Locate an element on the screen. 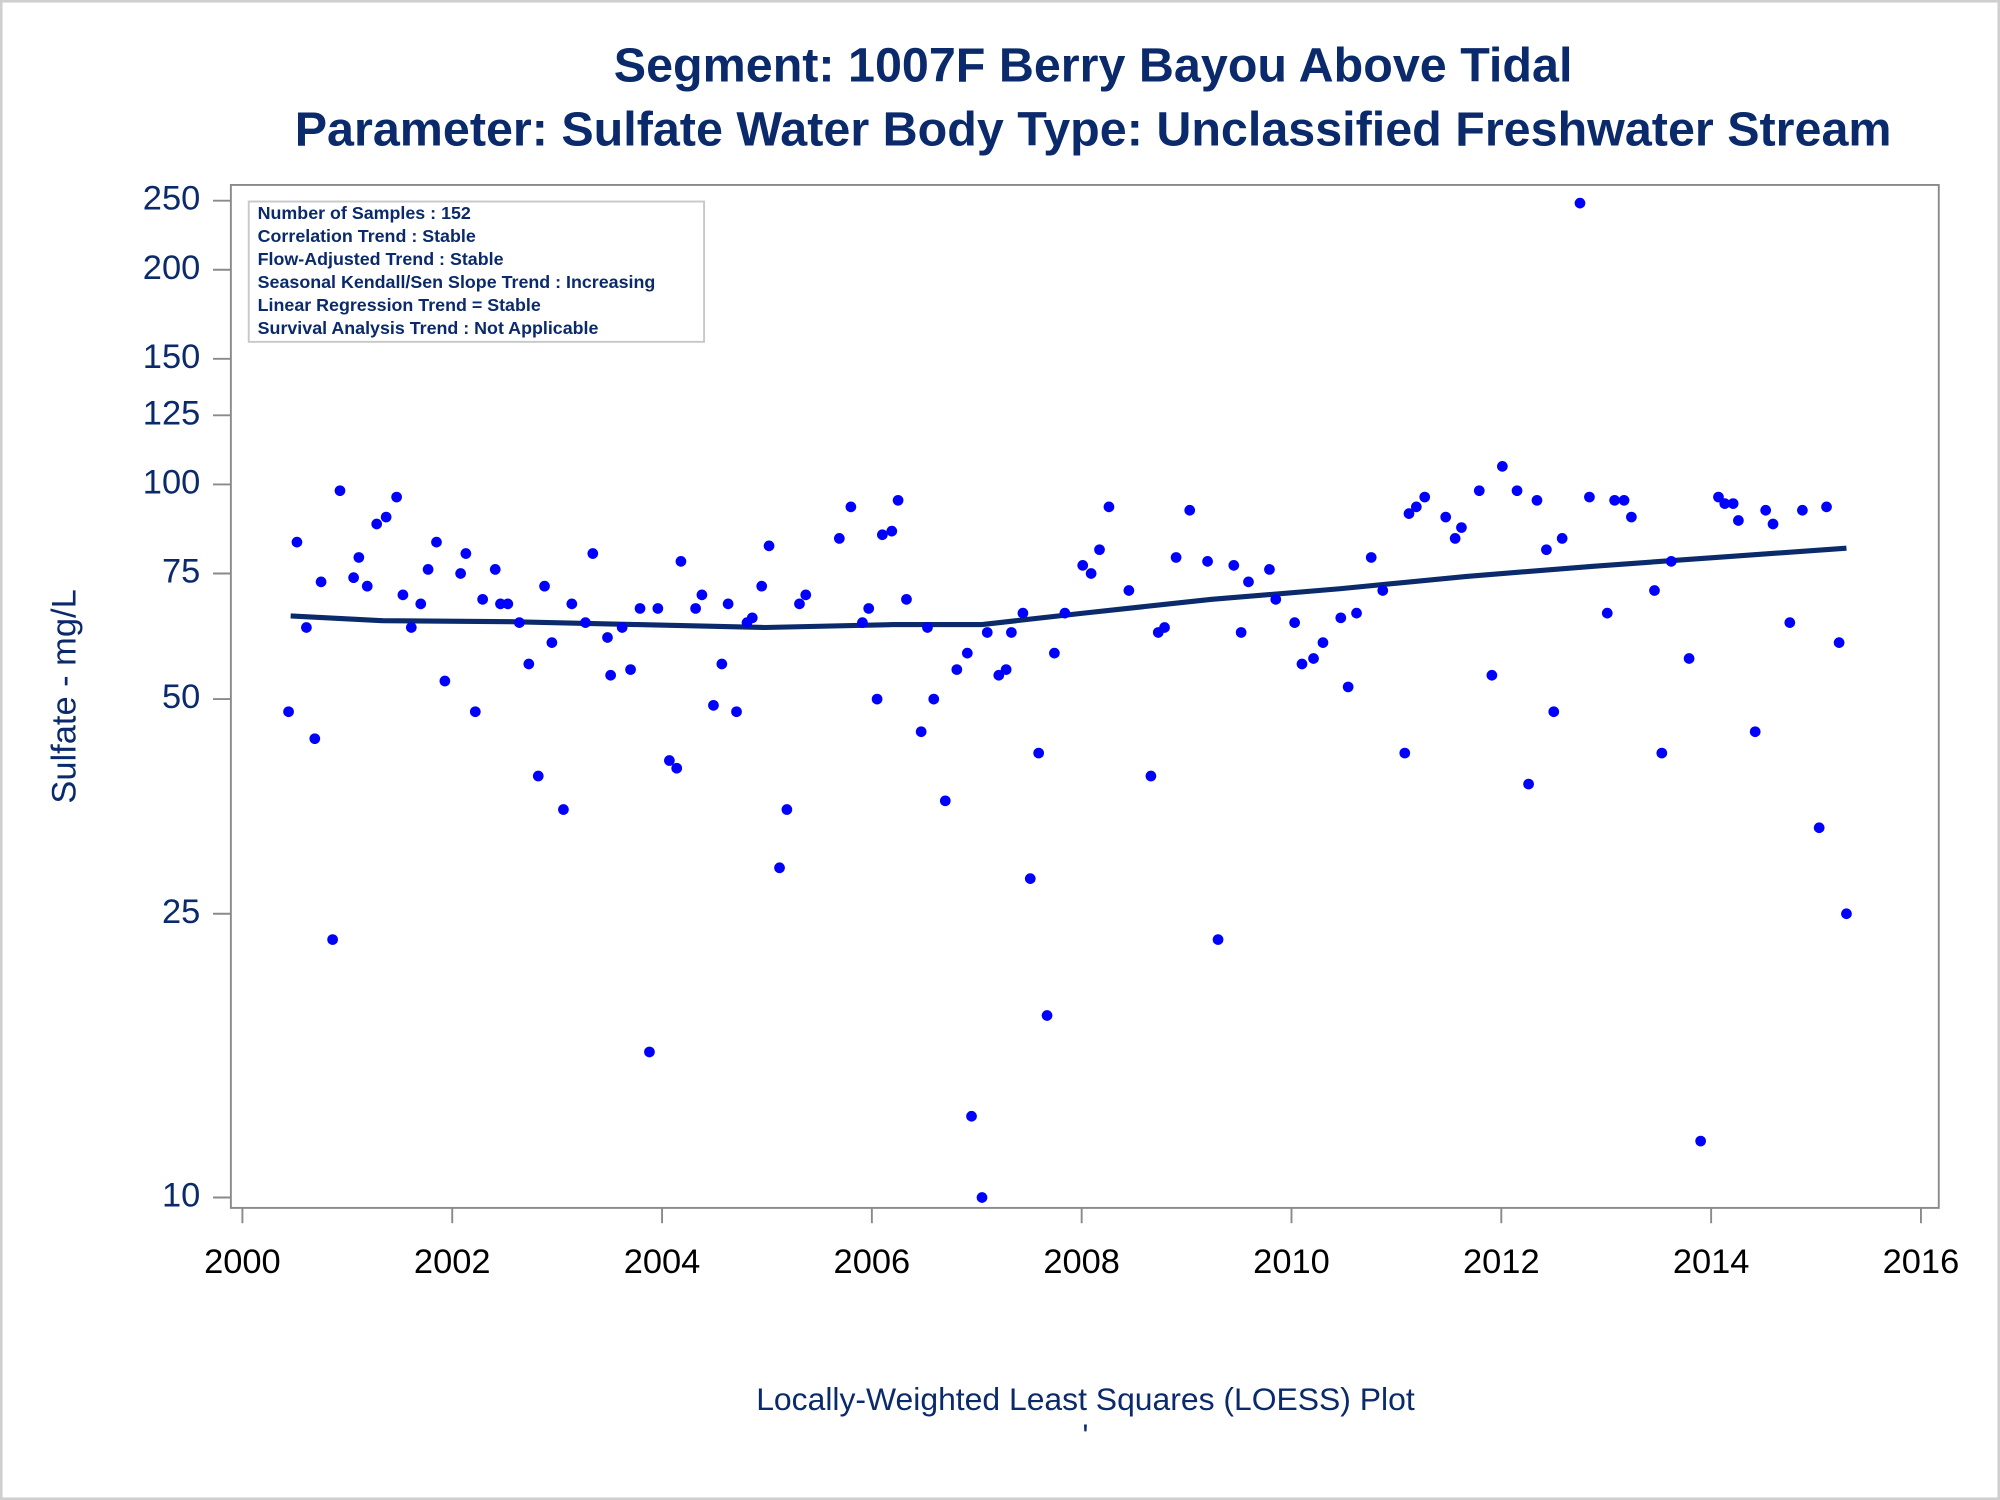 The height and width of the screenshot is (1500, 2000). y-tick-label: 150 is located at coordinates (171, 357).